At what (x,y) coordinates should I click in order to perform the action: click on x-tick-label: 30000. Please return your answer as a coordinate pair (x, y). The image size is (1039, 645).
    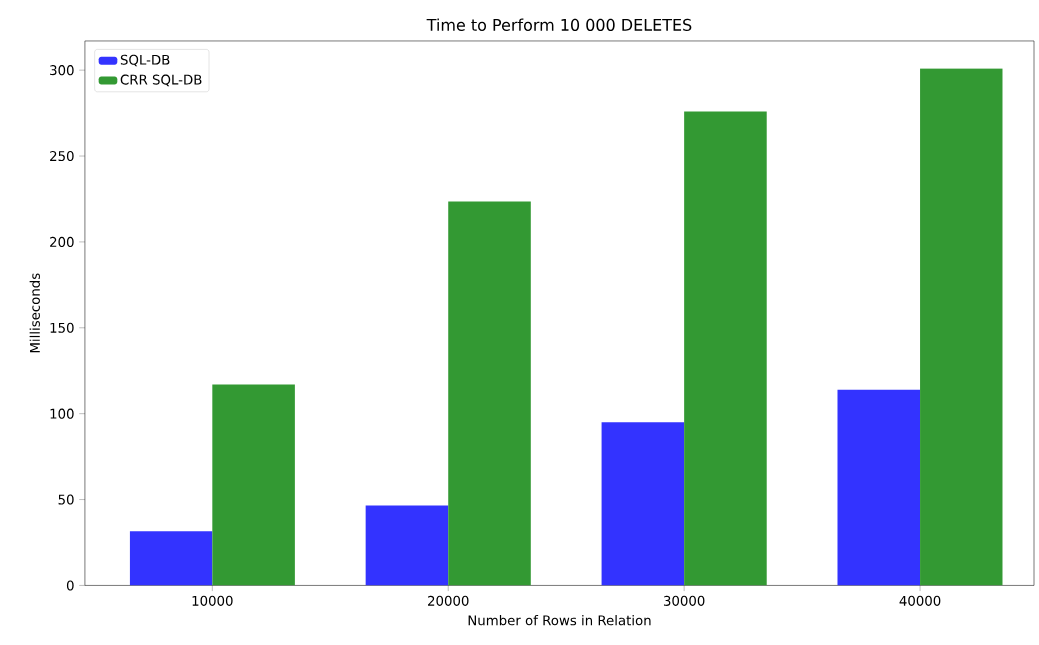
    Looking at the image, I should click on (684, 600).